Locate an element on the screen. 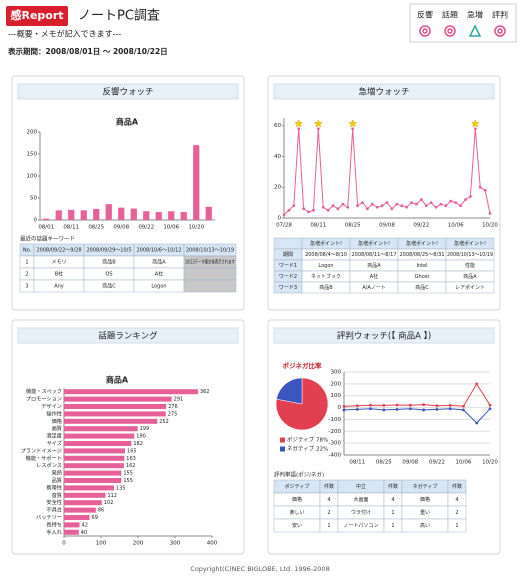 This screenshot has height=579, width=520. y-tick-label: 音質 is located at coordinates (57, 495).